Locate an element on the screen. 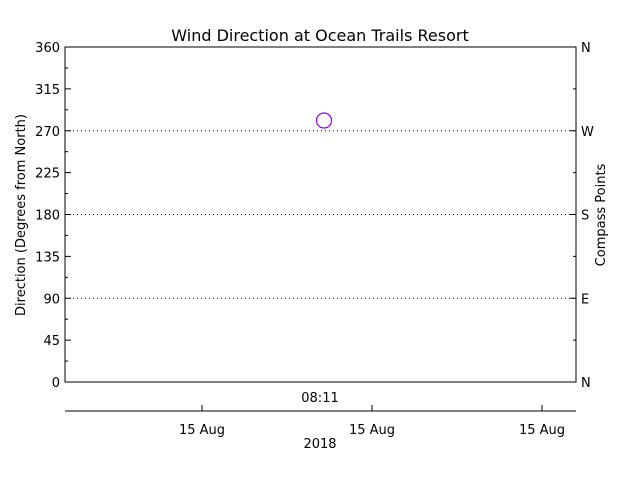  y-tick-label: 135 is located at coordinates (47, 257).